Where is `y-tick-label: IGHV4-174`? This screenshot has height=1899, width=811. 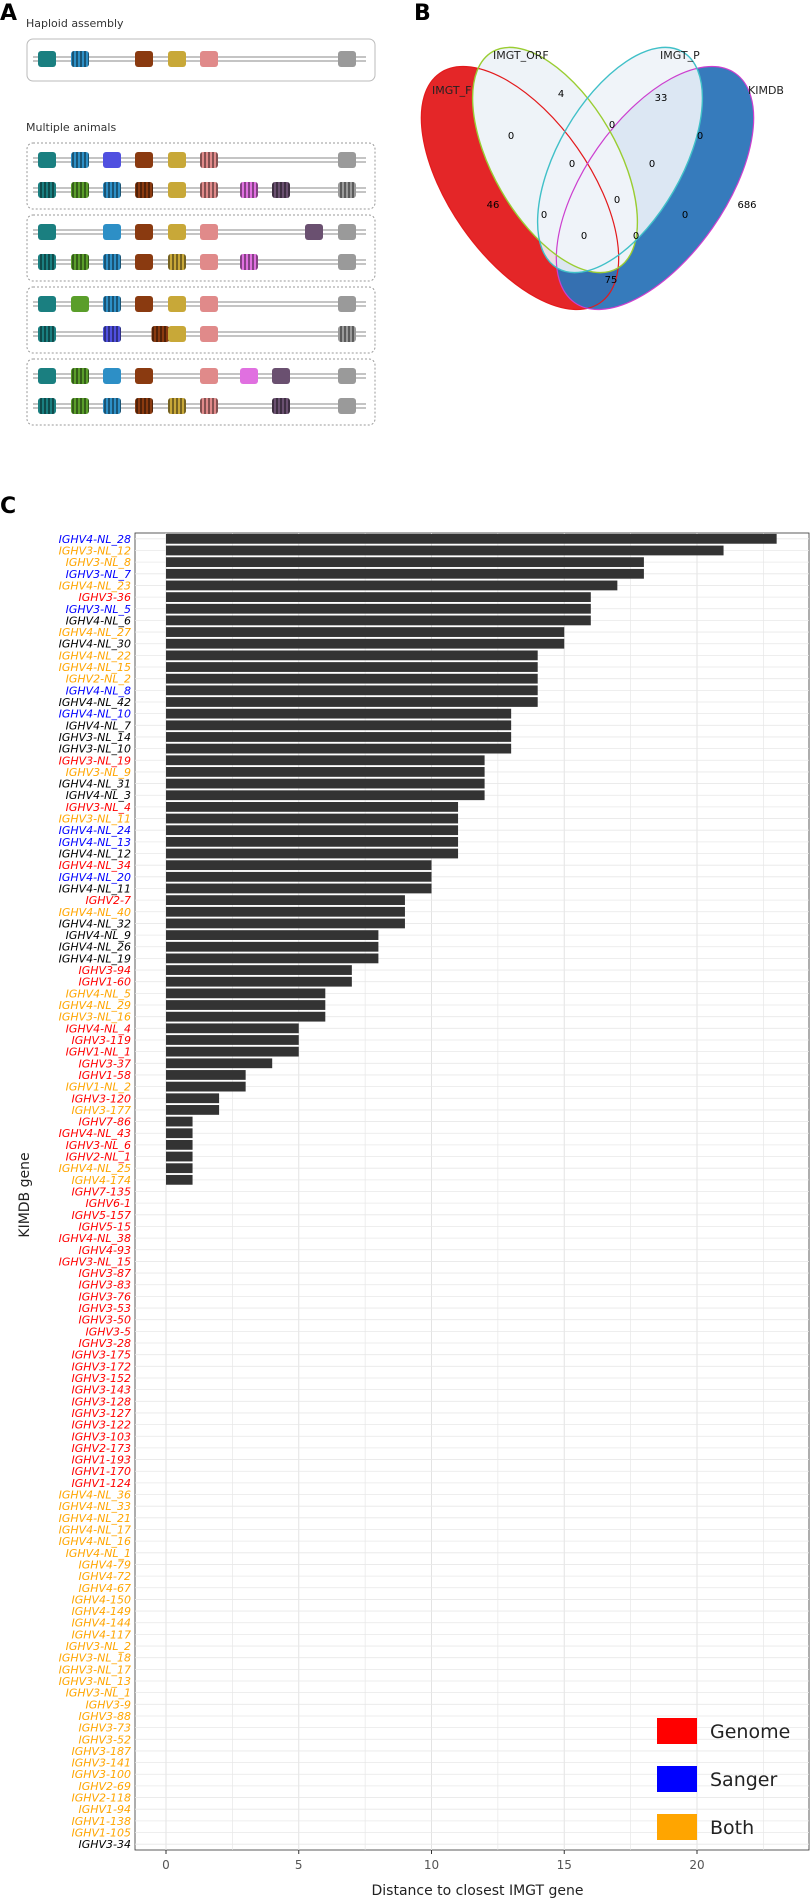 y-tick-label: IGHV4-174 is located at coordinates (101, 1180).